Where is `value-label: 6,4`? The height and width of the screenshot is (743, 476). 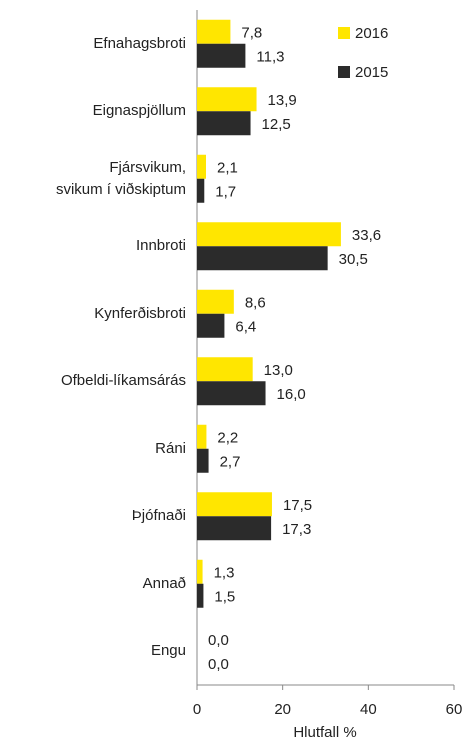
value-label: 6,4 is located at coordinates (245, 327).